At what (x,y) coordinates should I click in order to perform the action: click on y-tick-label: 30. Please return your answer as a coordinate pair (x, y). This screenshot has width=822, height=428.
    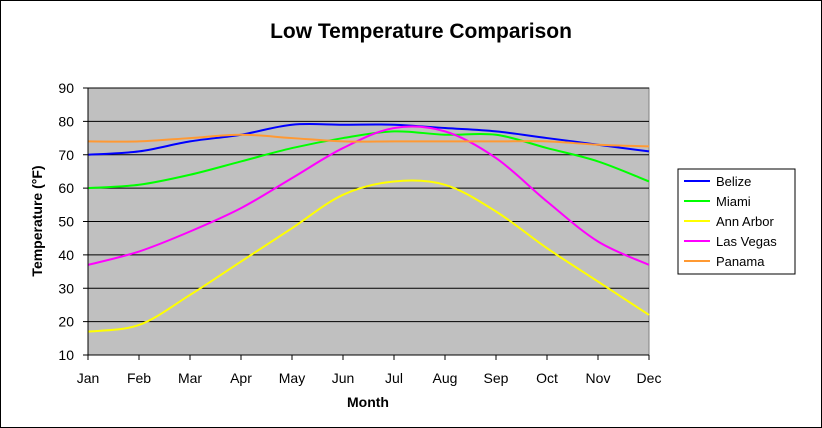
    Looking at the image, I should click on (66, 288).